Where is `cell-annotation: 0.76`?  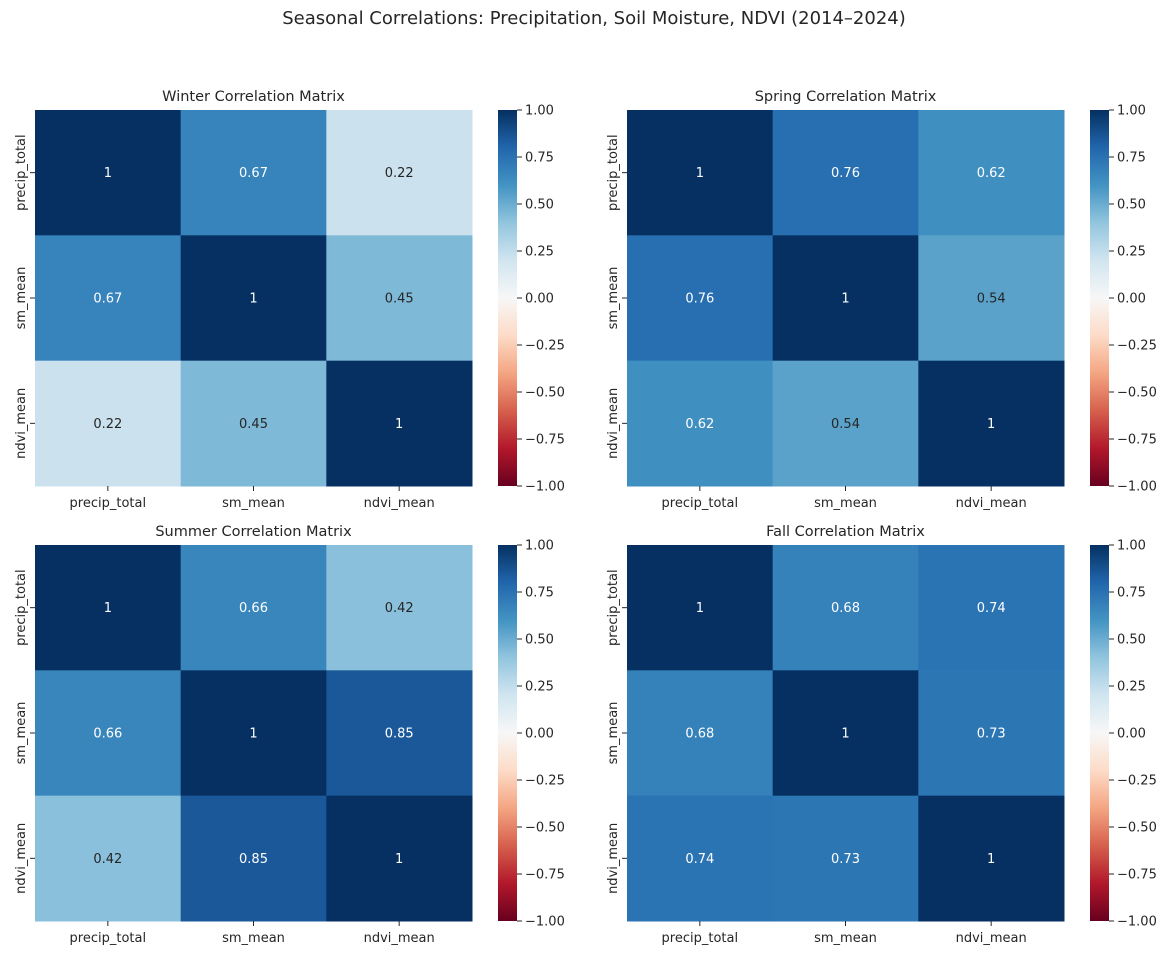
cell-annotation: 0.76 is located at coordinates (699, 299).